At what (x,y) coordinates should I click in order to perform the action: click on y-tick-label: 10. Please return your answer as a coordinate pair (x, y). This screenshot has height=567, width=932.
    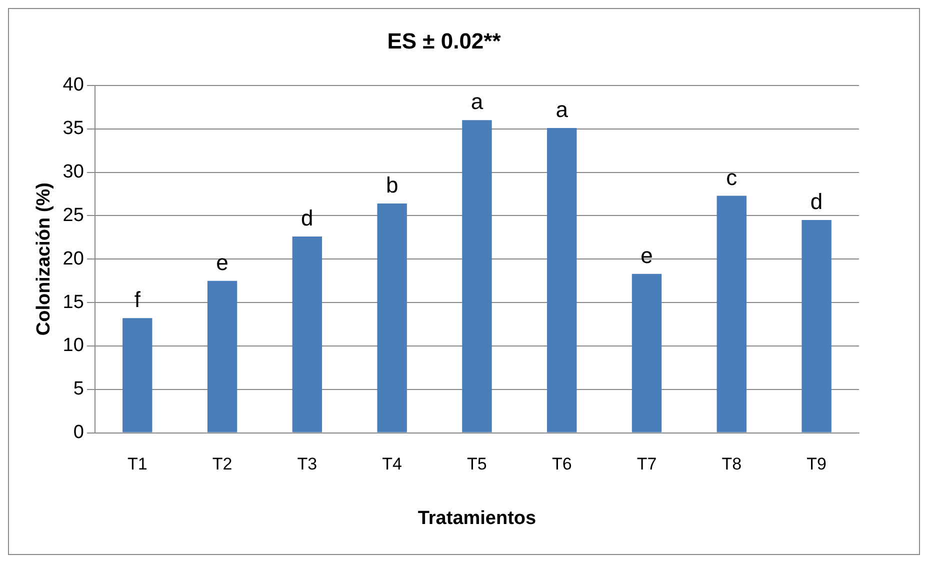
    Looking at the image, I should click on (73, 345).